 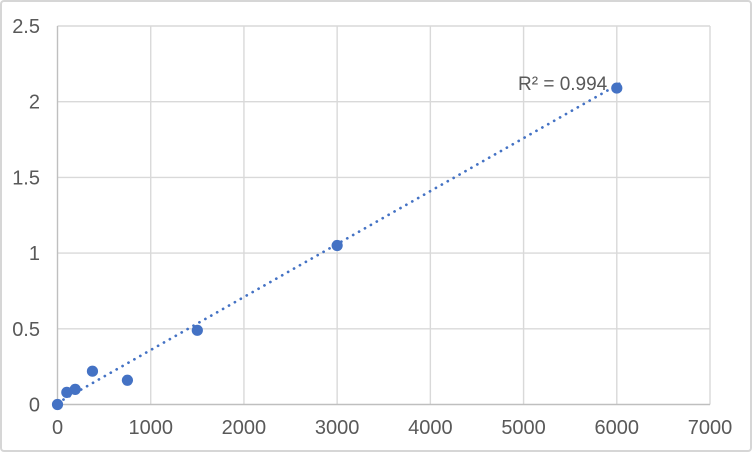 What do you see at coordinates (57, 428) in the screenshot?
I see `x-tick-label: 0` at bounding box center [57, 428].